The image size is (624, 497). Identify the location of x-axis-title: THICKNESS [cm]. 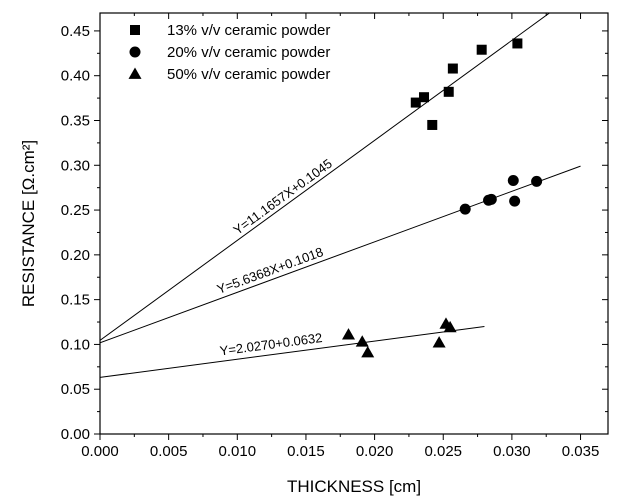
(354, 486).